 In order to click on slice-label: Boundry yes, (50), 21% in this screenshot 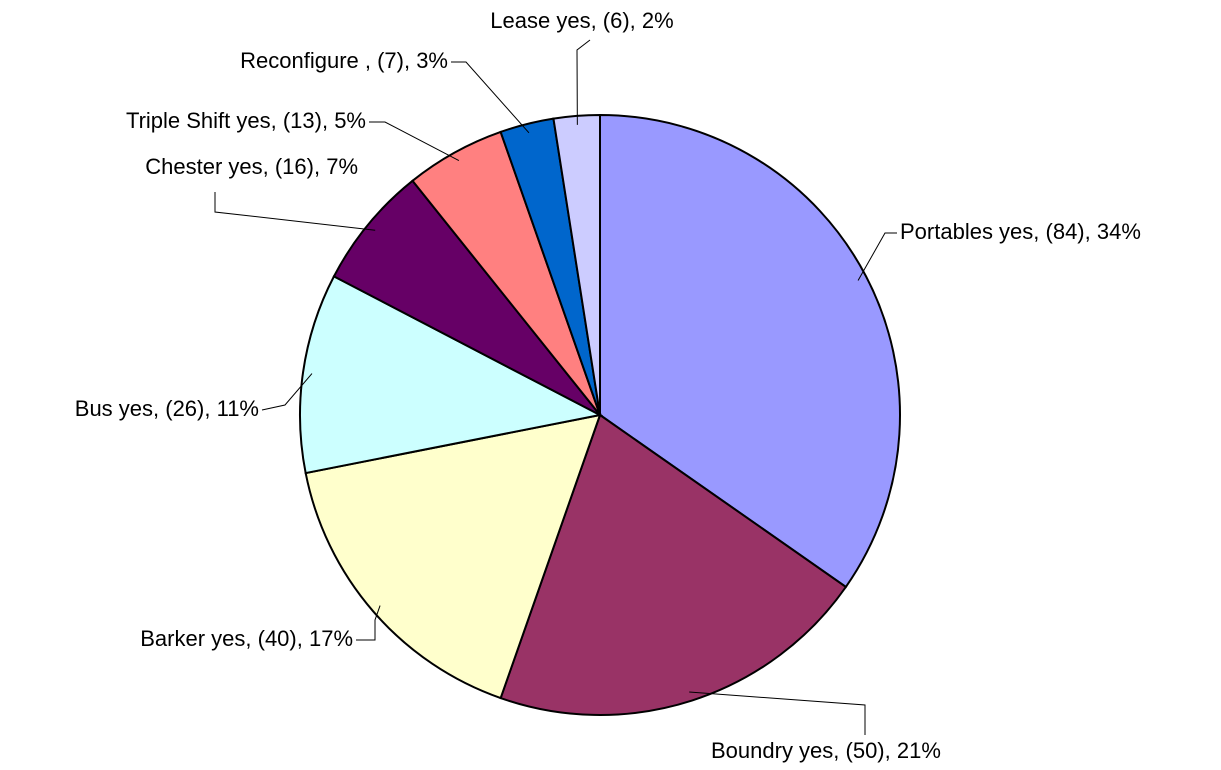, I will do `click(826, 750)`.